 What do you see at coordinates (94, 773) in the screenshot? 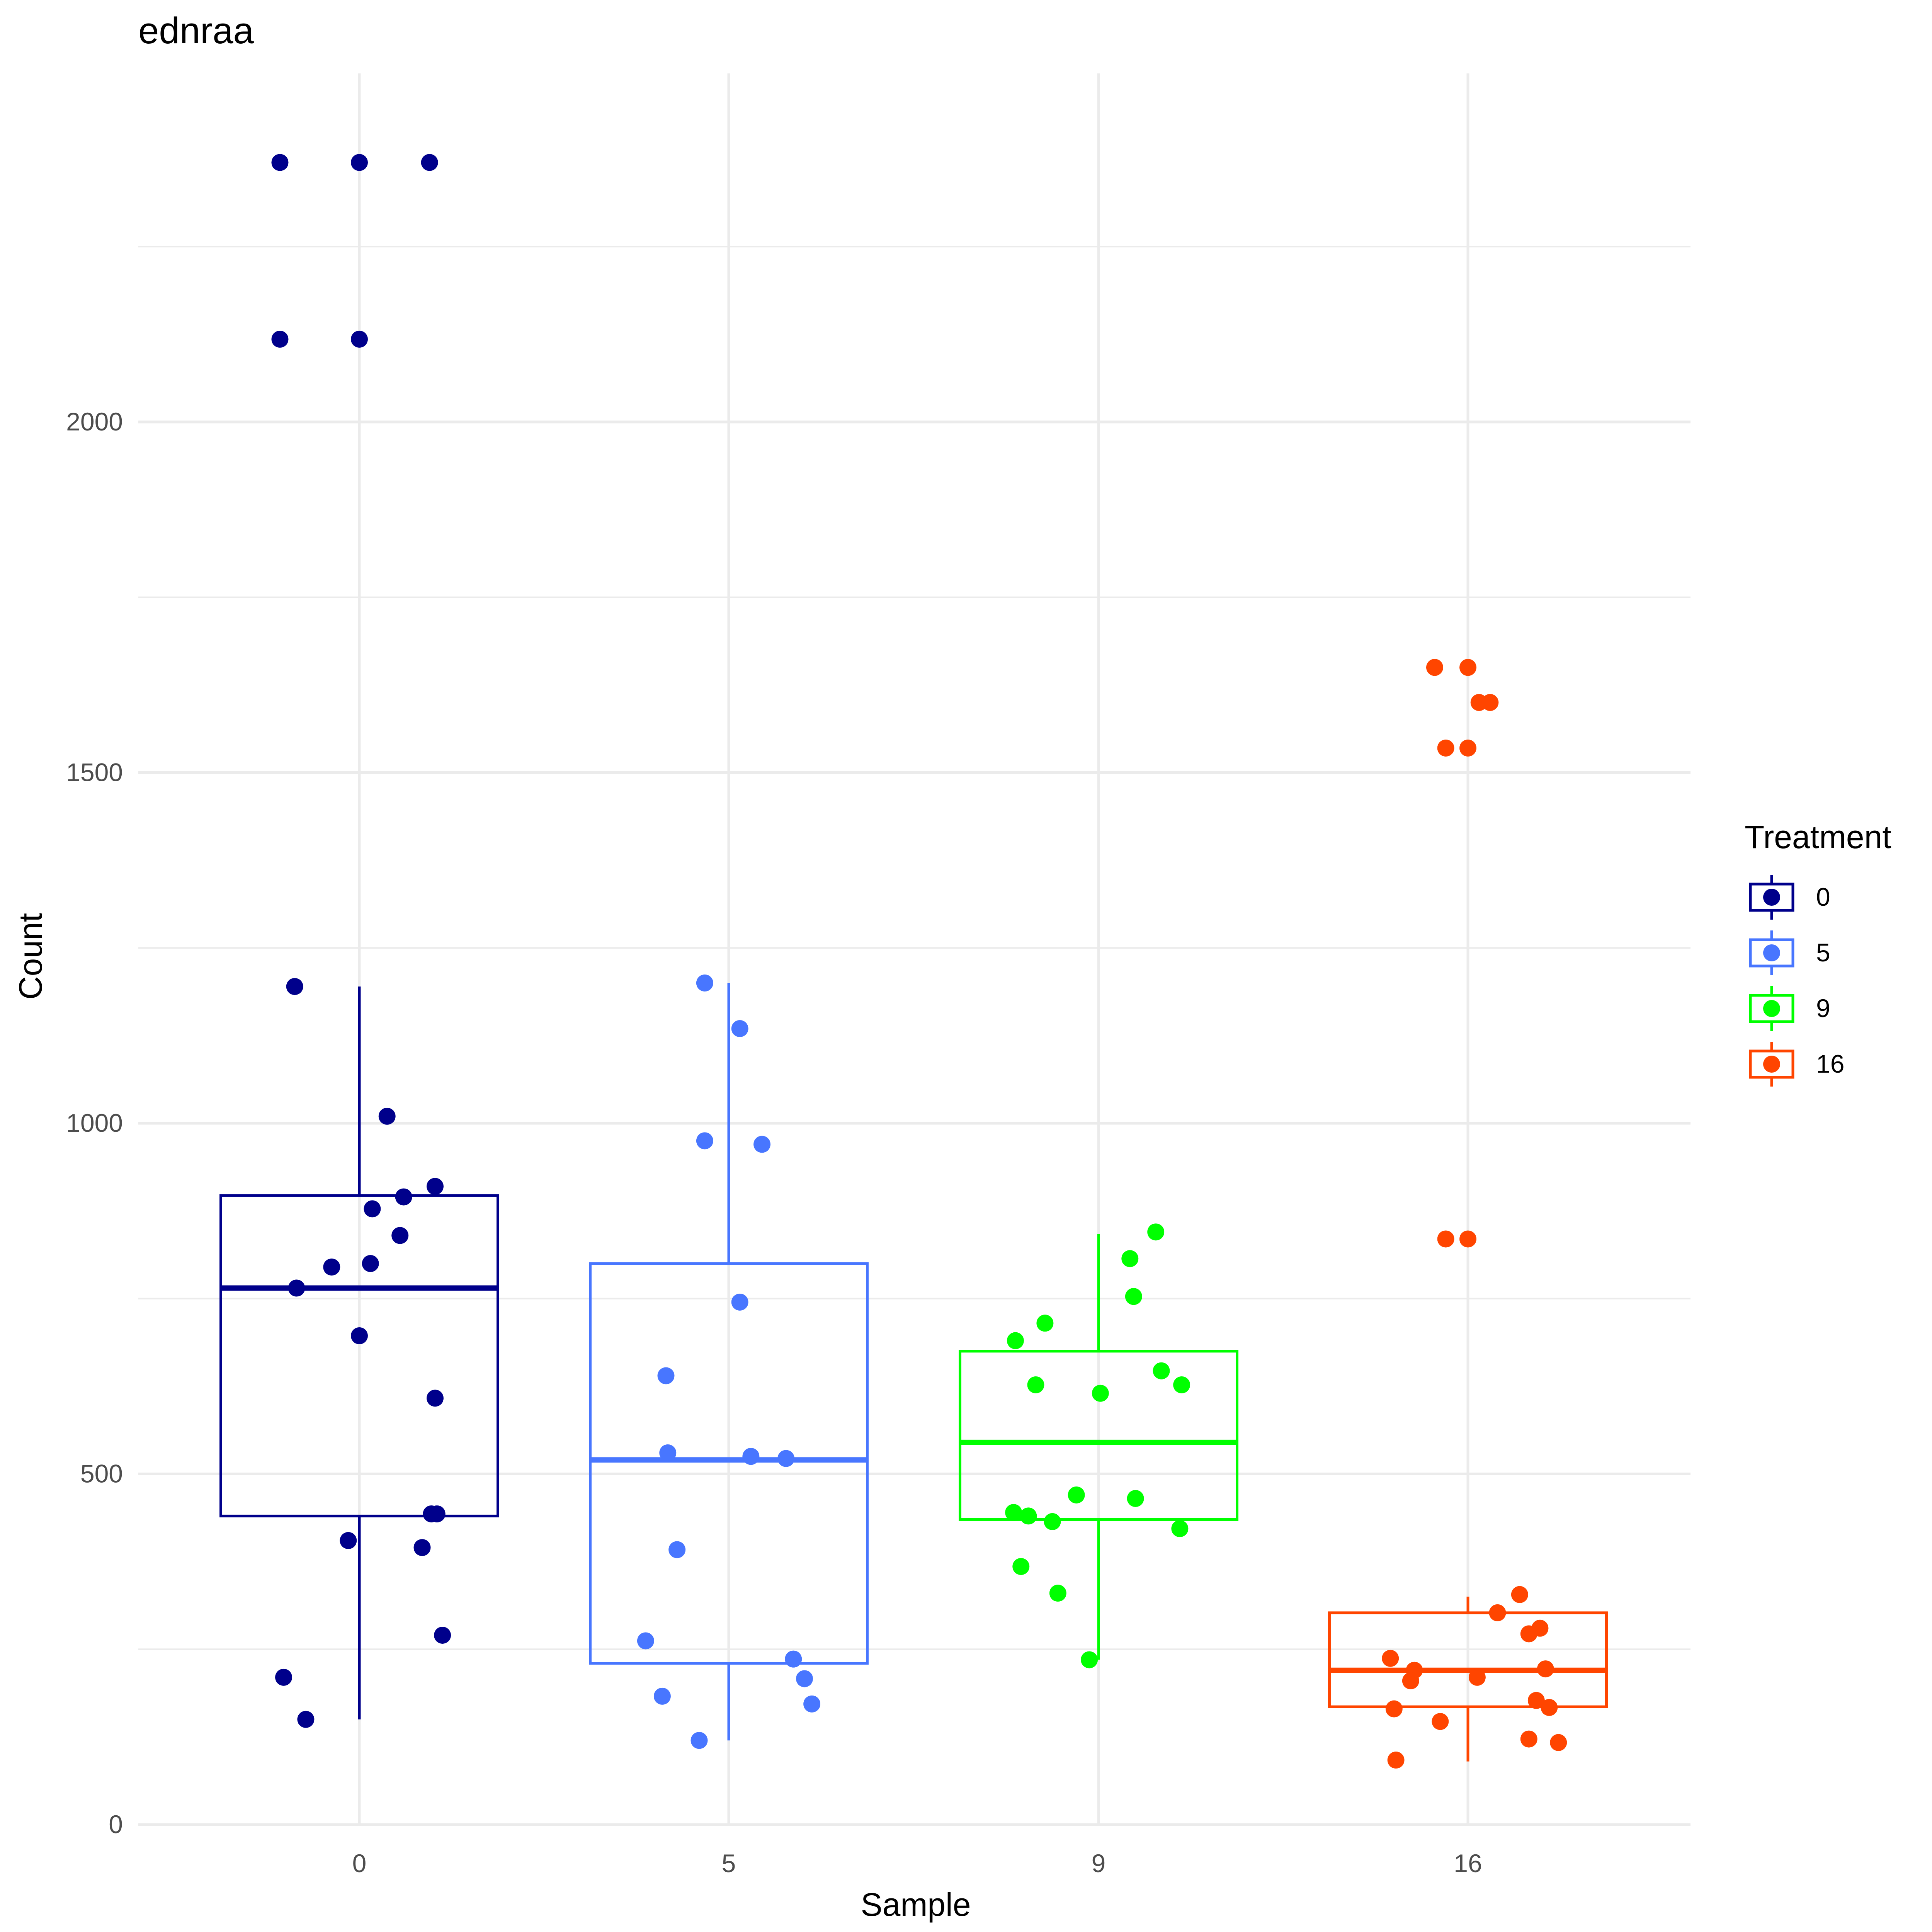
I see `y-tick-label: 1500` at bounding box center [94, 773].